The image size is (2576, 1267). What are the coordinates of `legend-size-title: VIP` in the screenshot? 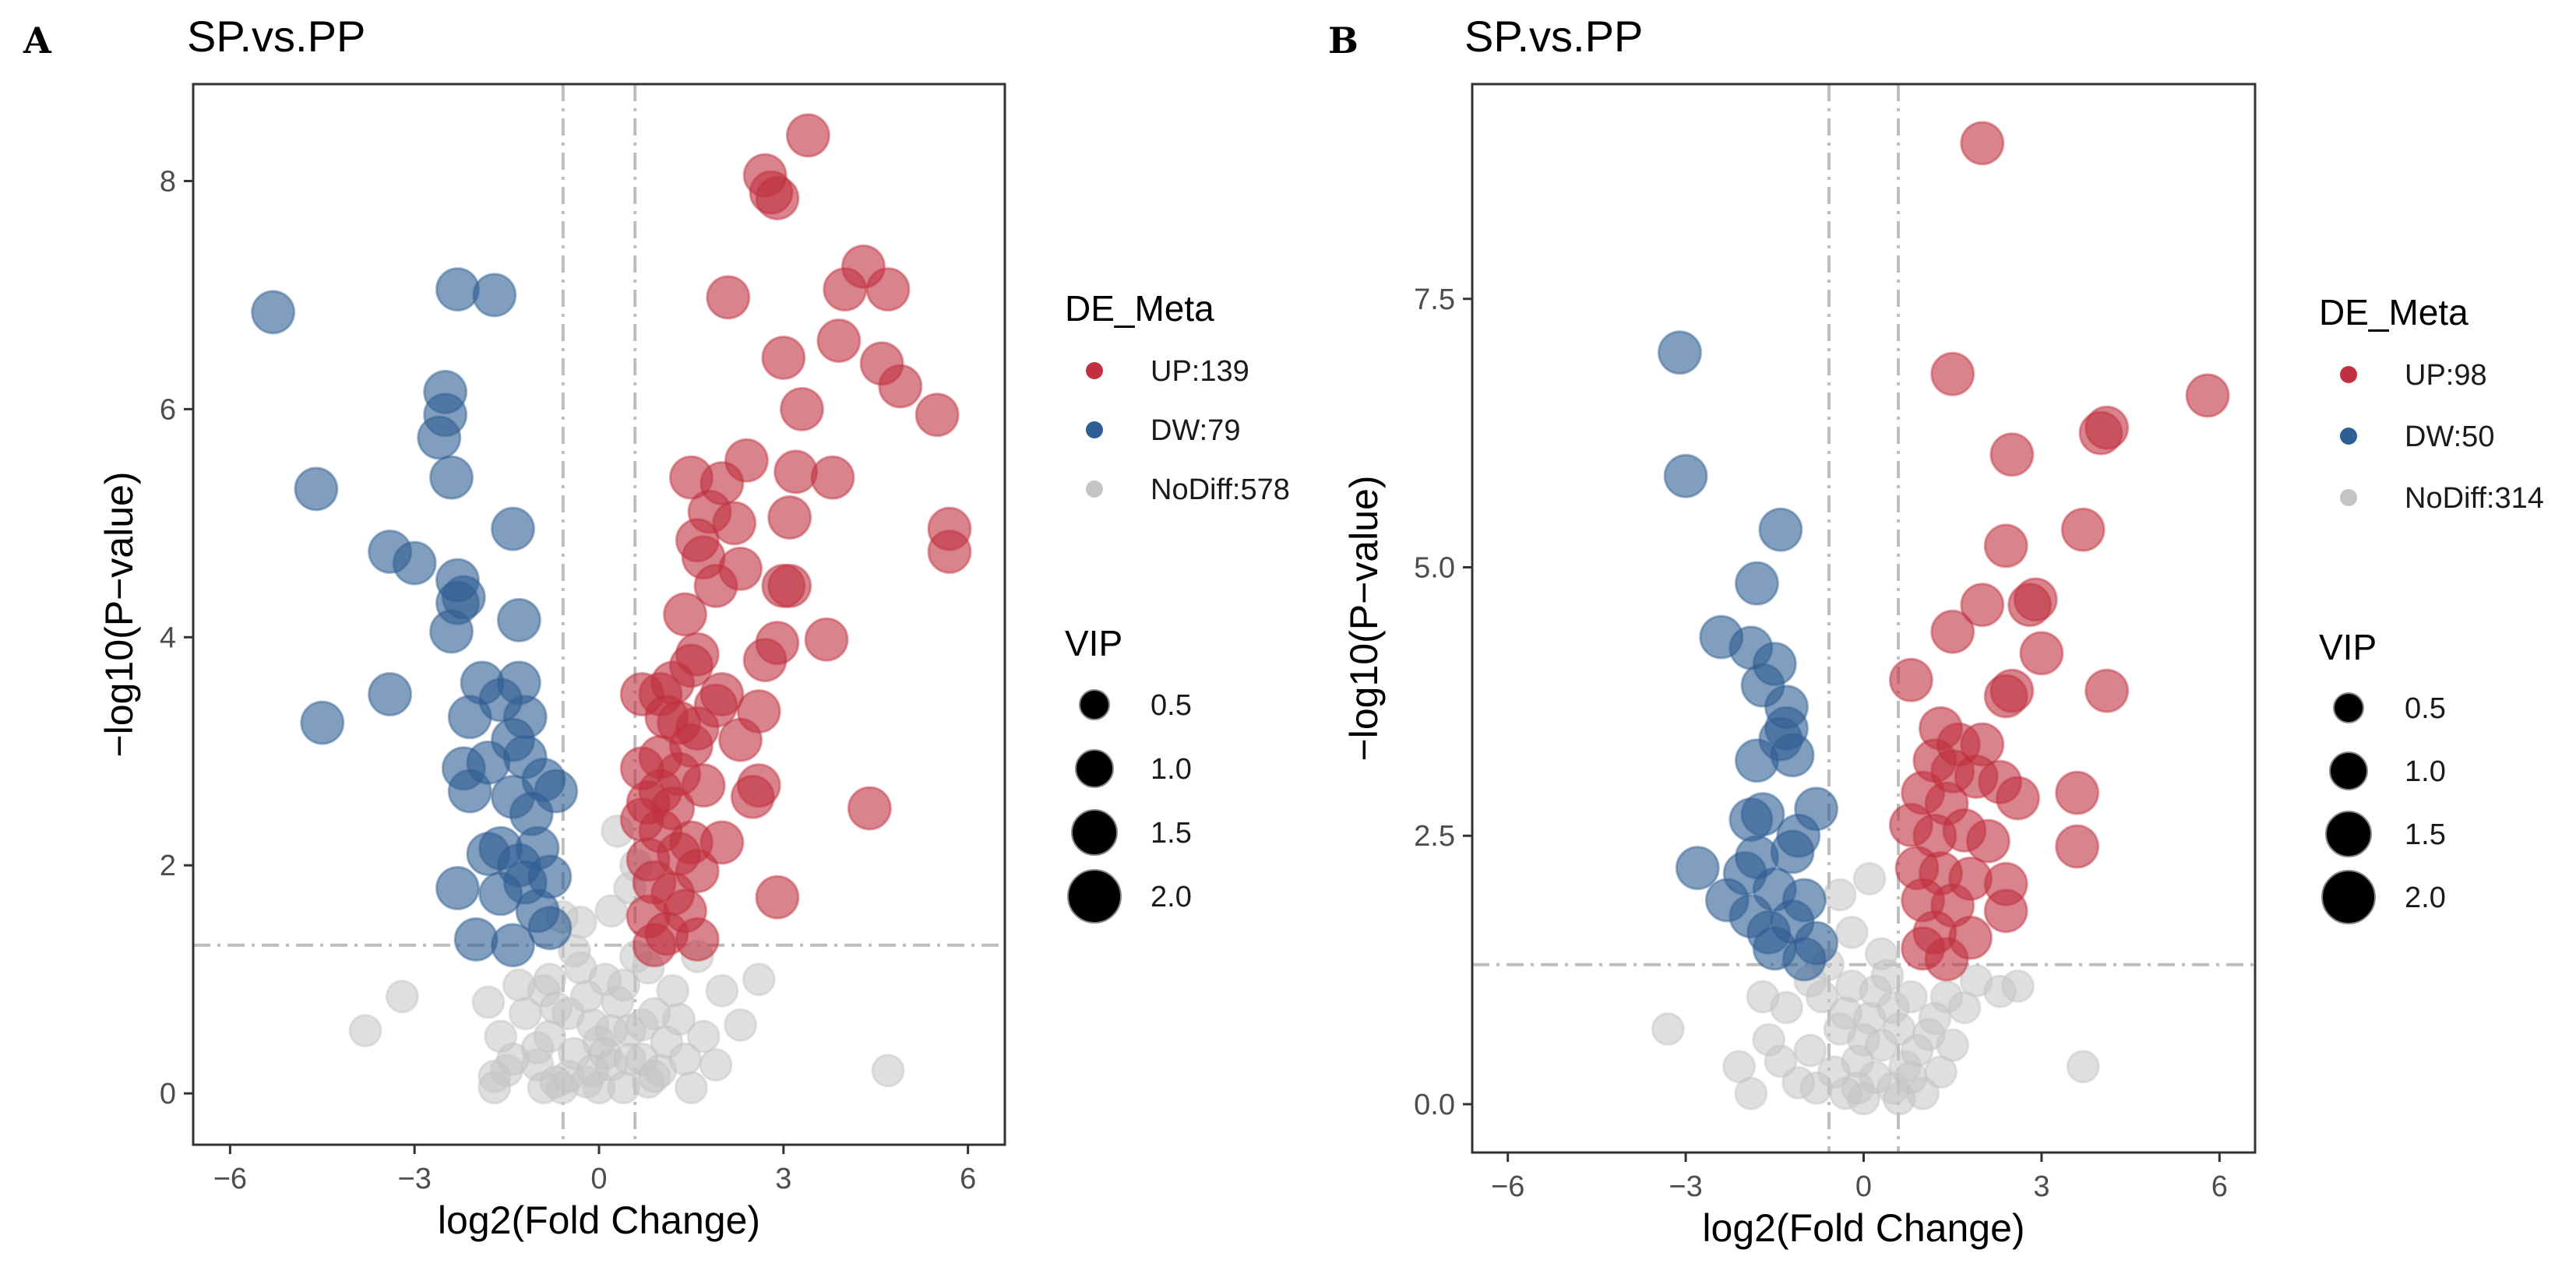 It's located at (2348, 647).